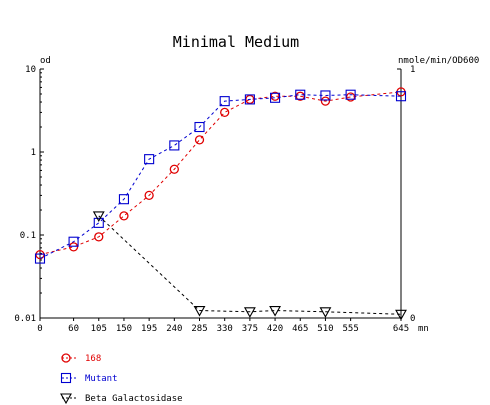  What do you see at coordinates (174, 329) in the screenshot?
I see `x-tick-label: 240` at bounding box center [174, 329].